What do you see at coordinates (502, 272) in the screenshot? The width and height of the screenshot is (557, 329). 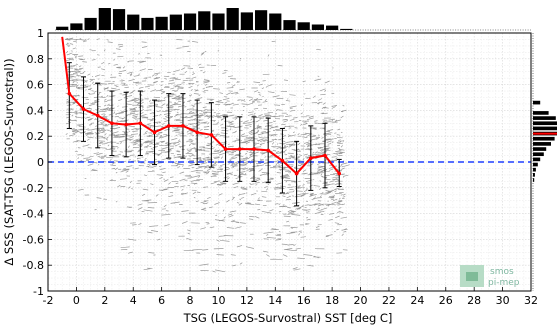 I see `logo-text-smos: smos` at bounding box center [502, 272].